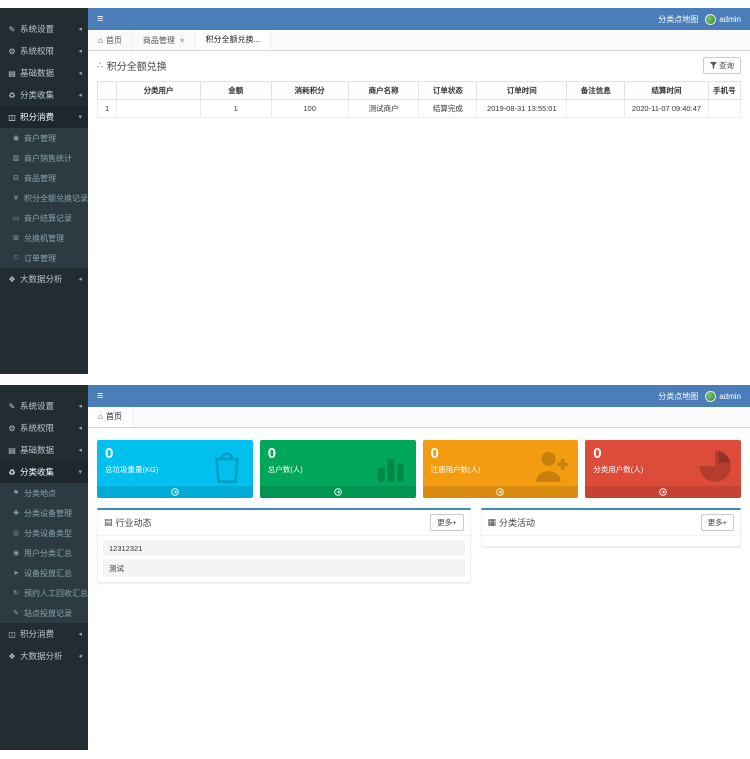 Image resolution: width=750 pixels, height=759 pixels. What do you see at coordinates (37, 450) in the screenshot?
I see `sidebar-item-label: 基础数据` at bounding box center [37, 450].